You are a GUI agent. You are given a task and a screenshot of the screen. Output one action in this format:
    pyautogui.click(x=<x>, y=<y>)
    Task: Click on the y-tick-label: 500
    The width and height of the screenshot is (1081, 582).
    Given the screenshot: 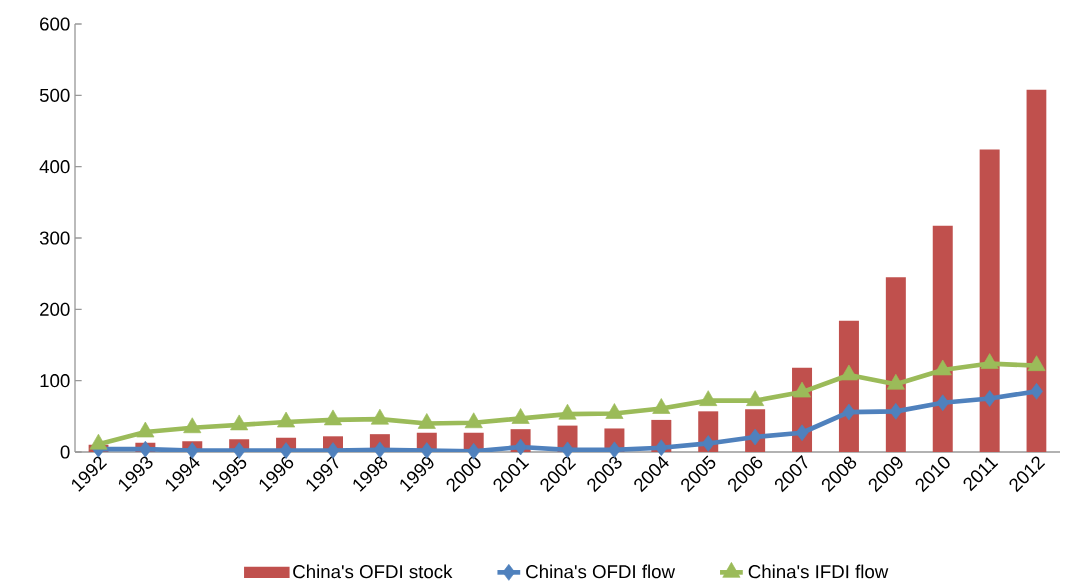 What is the action you would take?
    pyautogui.click(x=54, y=95)
    